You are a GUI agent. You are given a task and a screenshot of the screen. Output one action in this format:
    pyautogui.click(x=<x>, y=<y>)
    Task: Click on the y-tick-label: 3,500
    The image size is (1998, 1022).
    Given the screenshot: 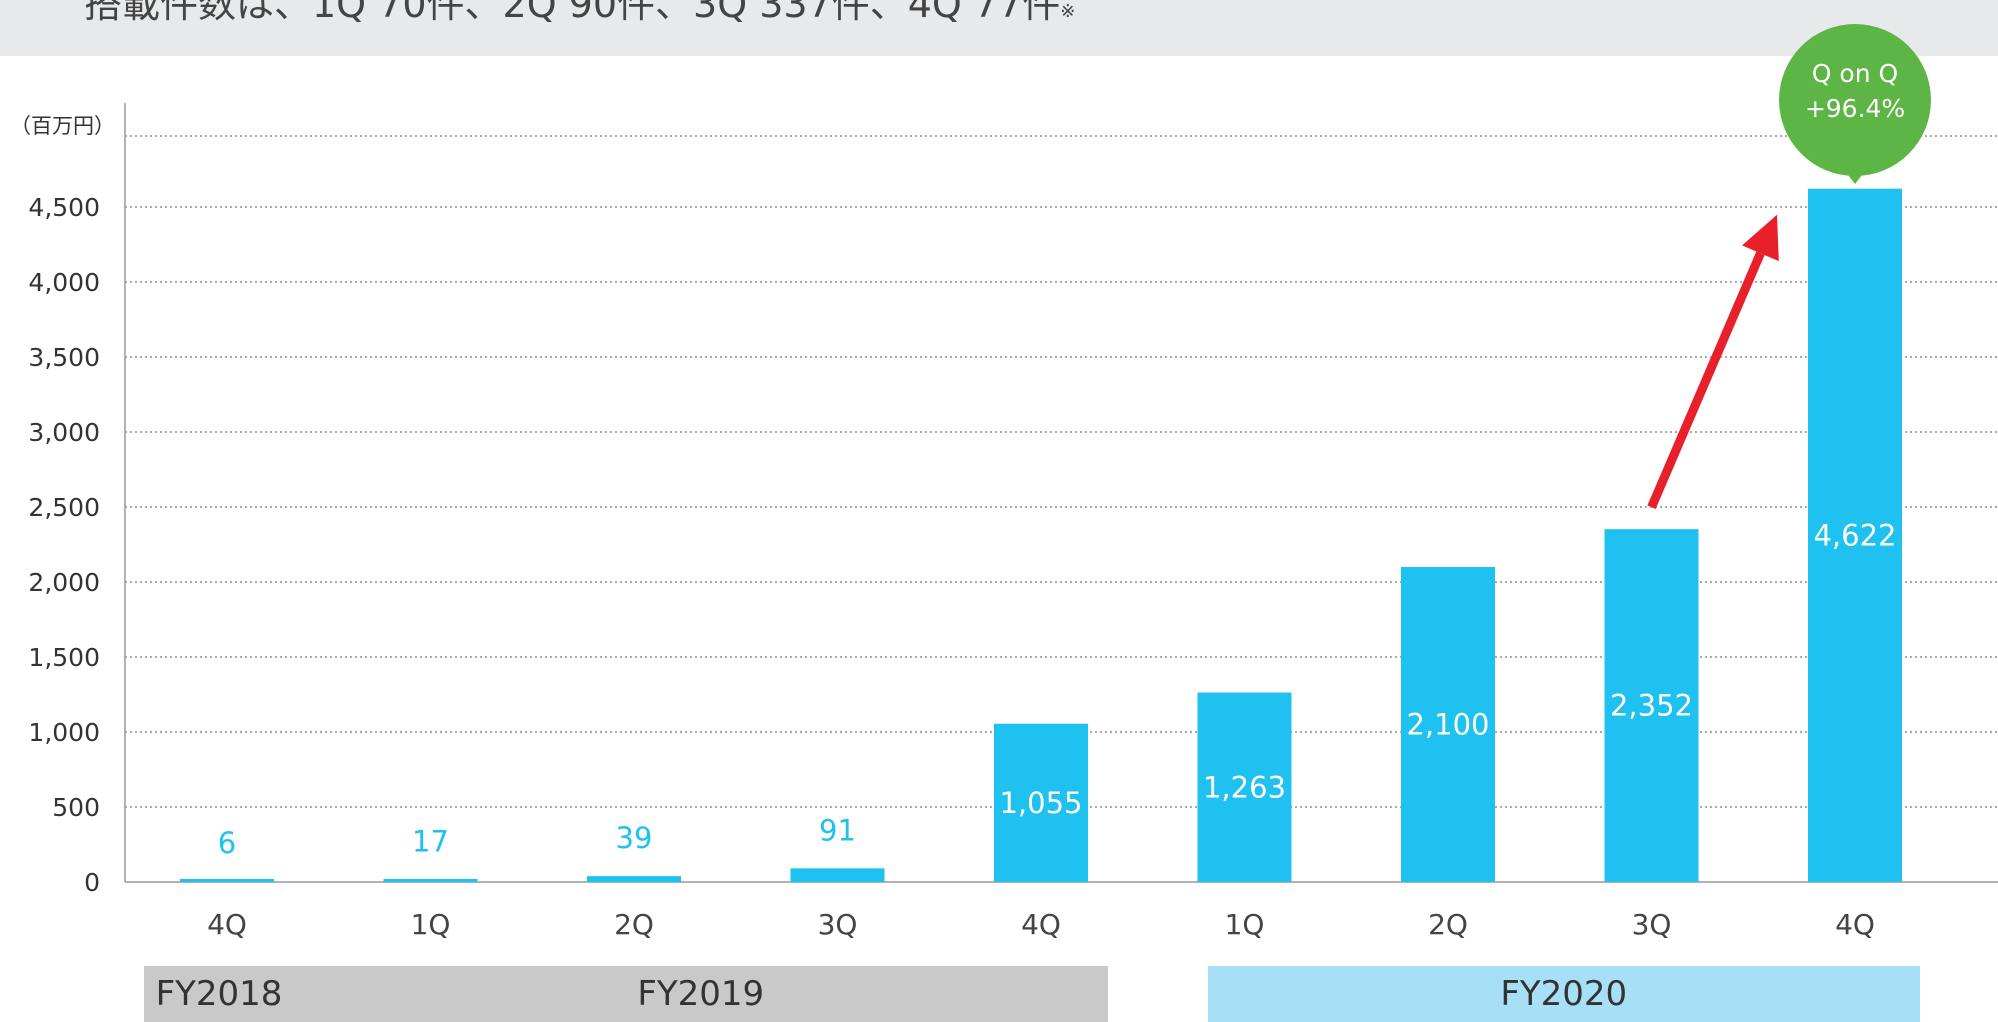 What is the action you would take?
    pyautogui.click(x=64, y=357)
    